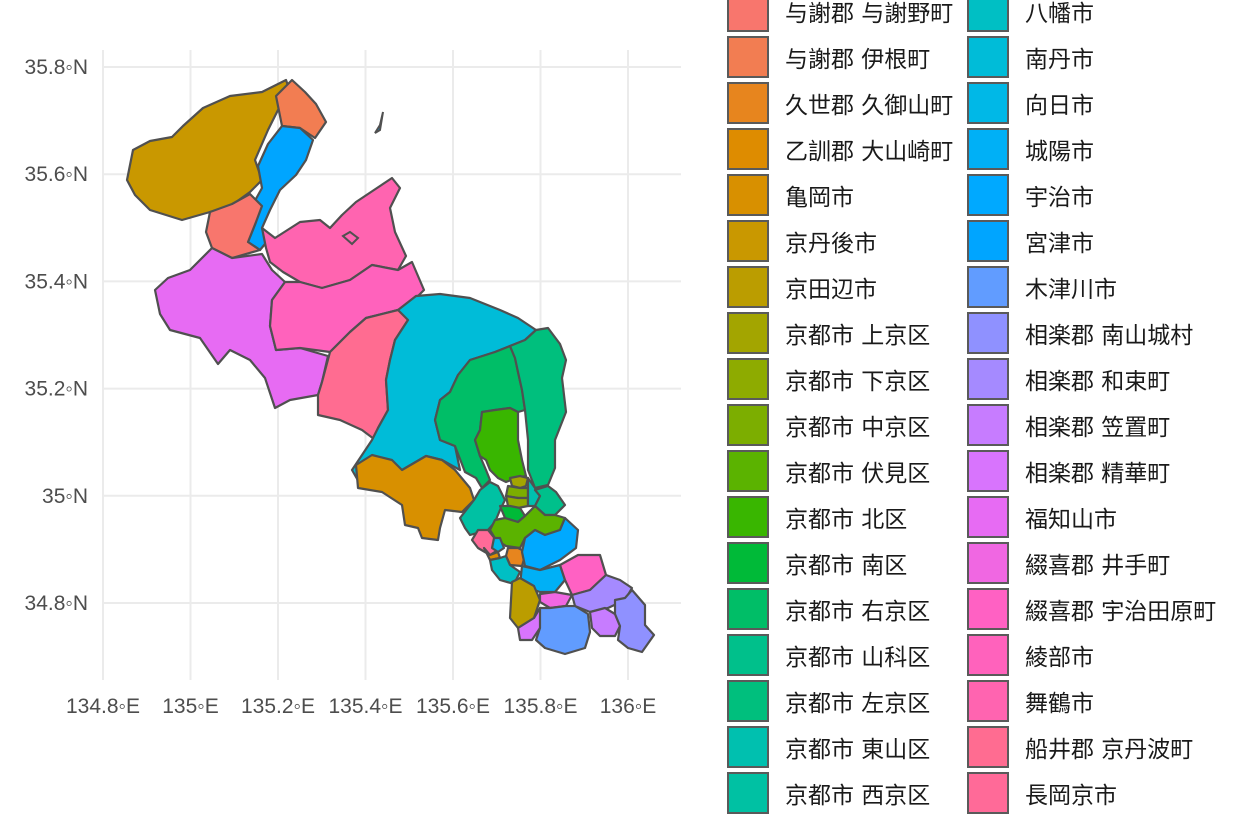 The image size is (1248, 816). What do you see at coordinates (550, 544) in the screenshot?
I see `region-宇治市: 宇治市` at bounding box center [550, 544].